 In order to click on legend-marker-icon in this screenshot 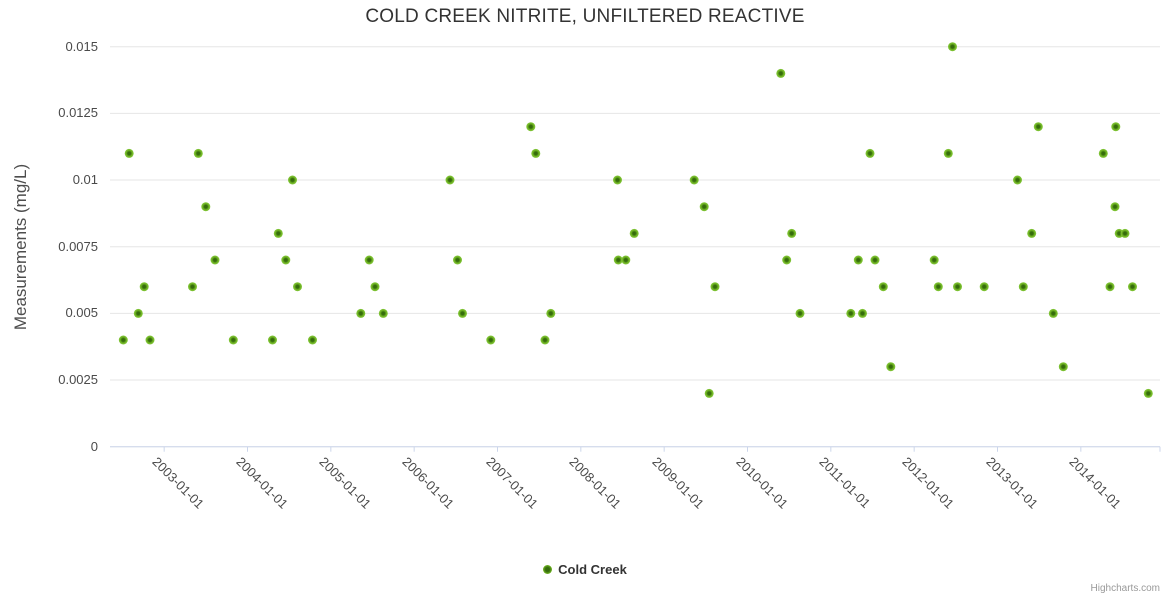, I will do `click(548, 569)`.